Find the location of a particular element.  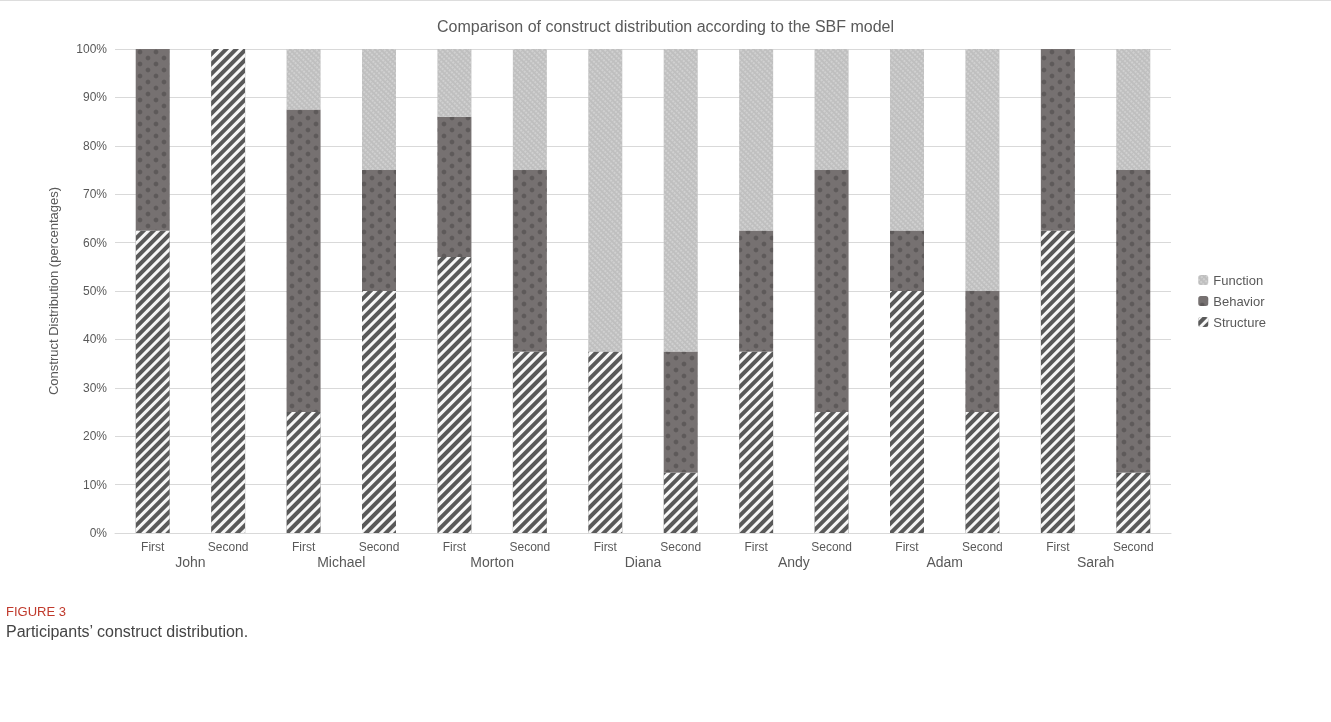

y-tick-label: 50% is located at coordinates (95, 291).